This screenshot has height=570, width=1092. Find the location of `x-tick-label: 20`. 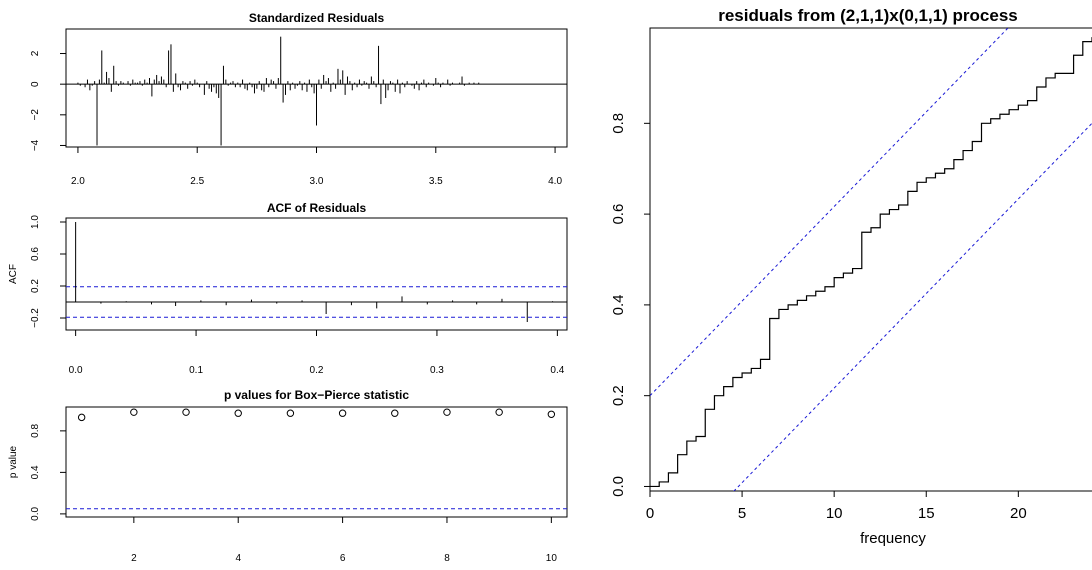

x-tick-label: 20 is located at coordinates (1018, 513).